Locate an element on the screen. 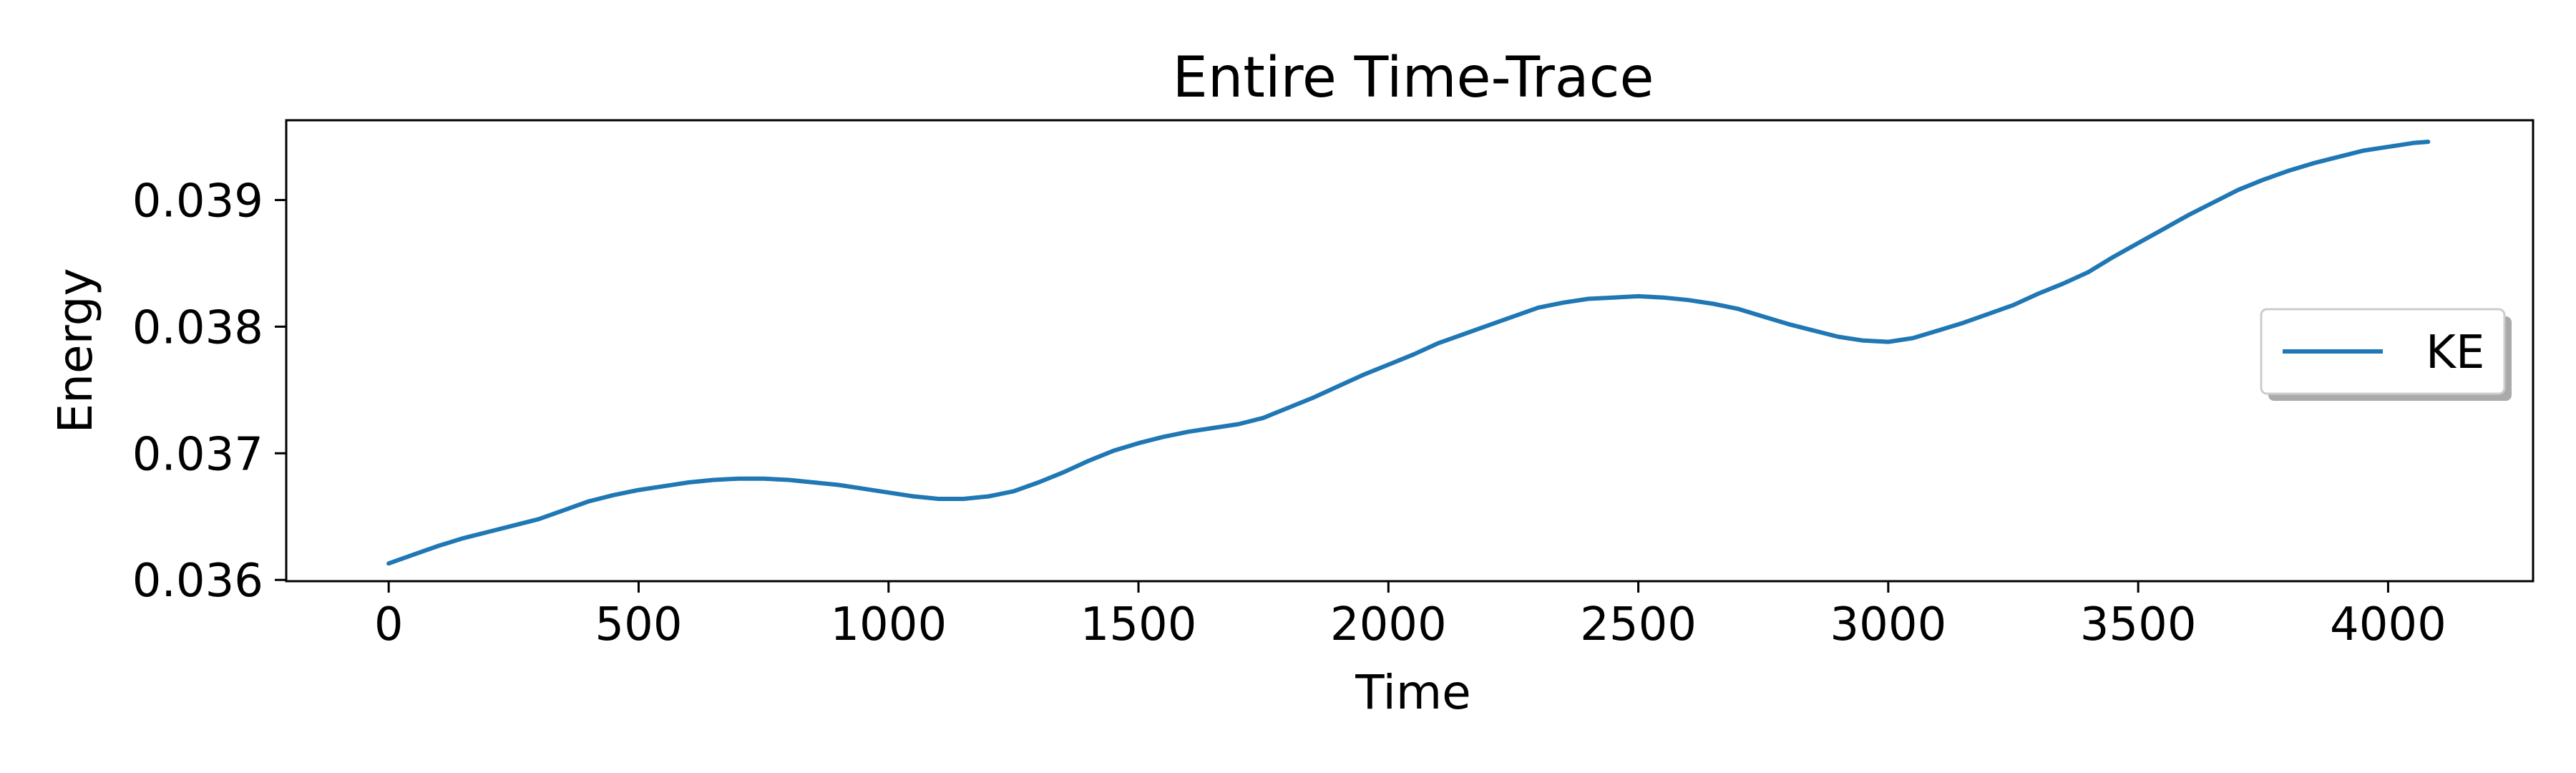 This screenshot has height=773, width=2576. y-tick-label: 0.036 is located at coordinates (197, 581).